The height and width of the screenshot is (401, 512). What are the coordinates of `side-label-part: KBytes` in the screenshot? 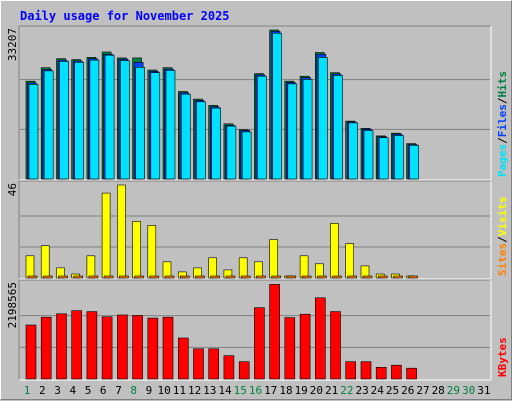 It's located at (502, 357).